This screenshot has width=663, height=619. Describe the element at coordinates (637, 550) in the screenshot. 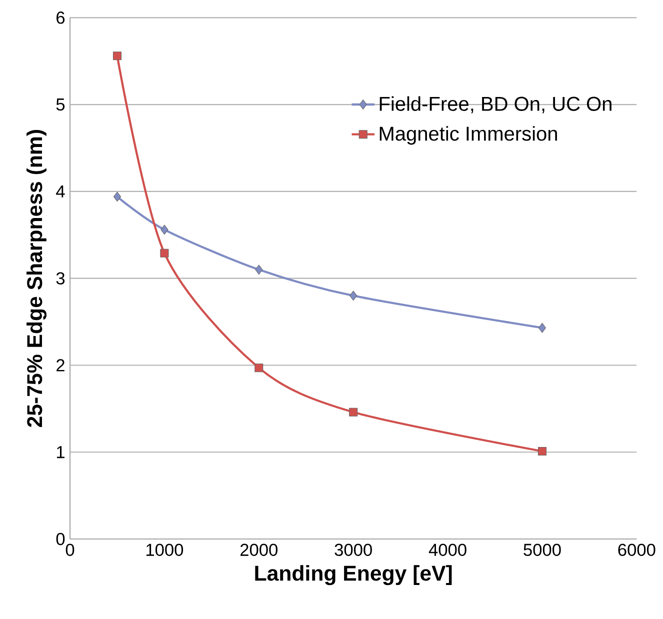

I see `x-tick-label: 6000` at that location.